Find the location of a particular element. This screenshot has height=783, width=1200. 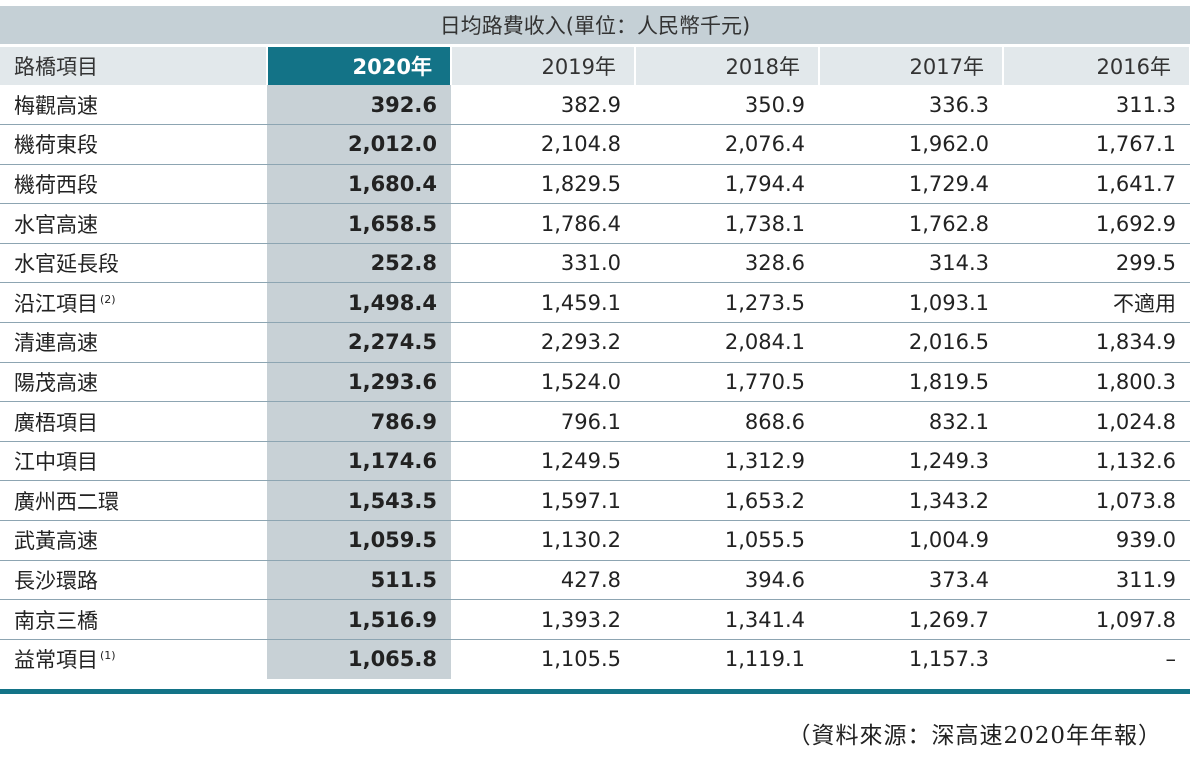

value-cell-2017: 1,962.0 is located at coordinates (911, 144).